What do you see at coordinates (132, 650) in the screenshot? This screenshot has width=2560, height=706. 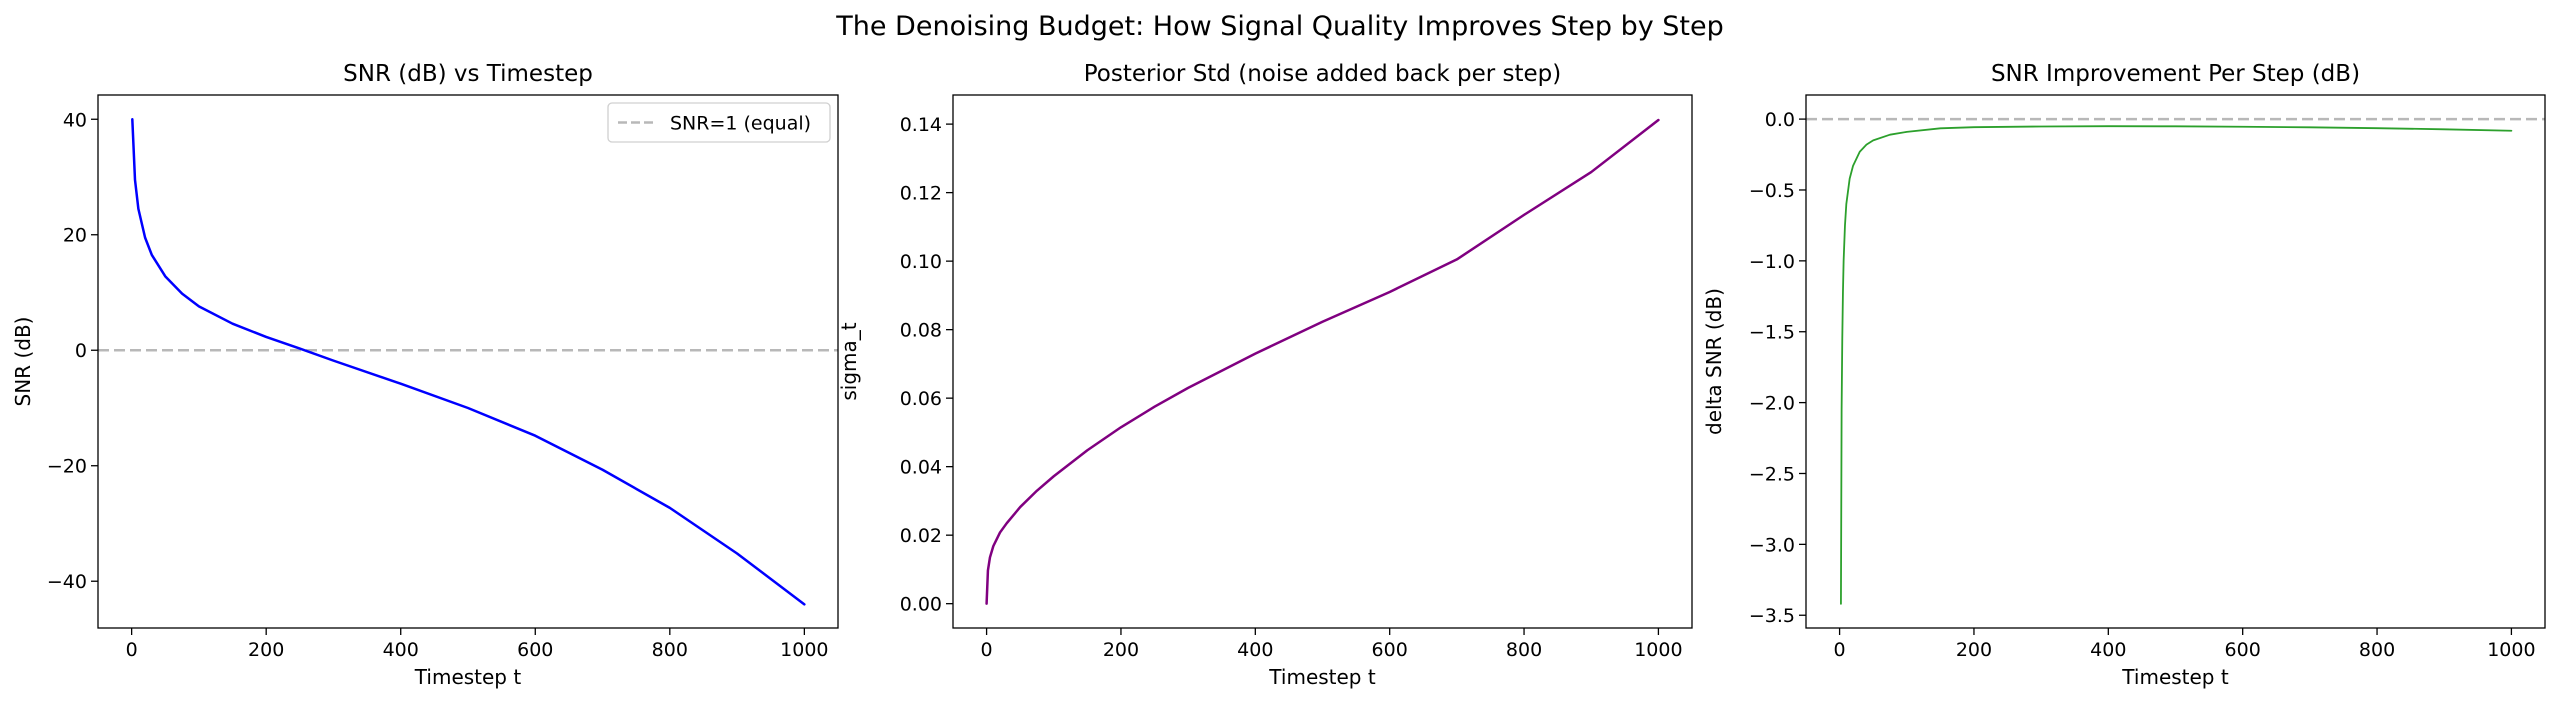 I see `chart-snr-xtick-label: 0` at bounding box center [132, 650].